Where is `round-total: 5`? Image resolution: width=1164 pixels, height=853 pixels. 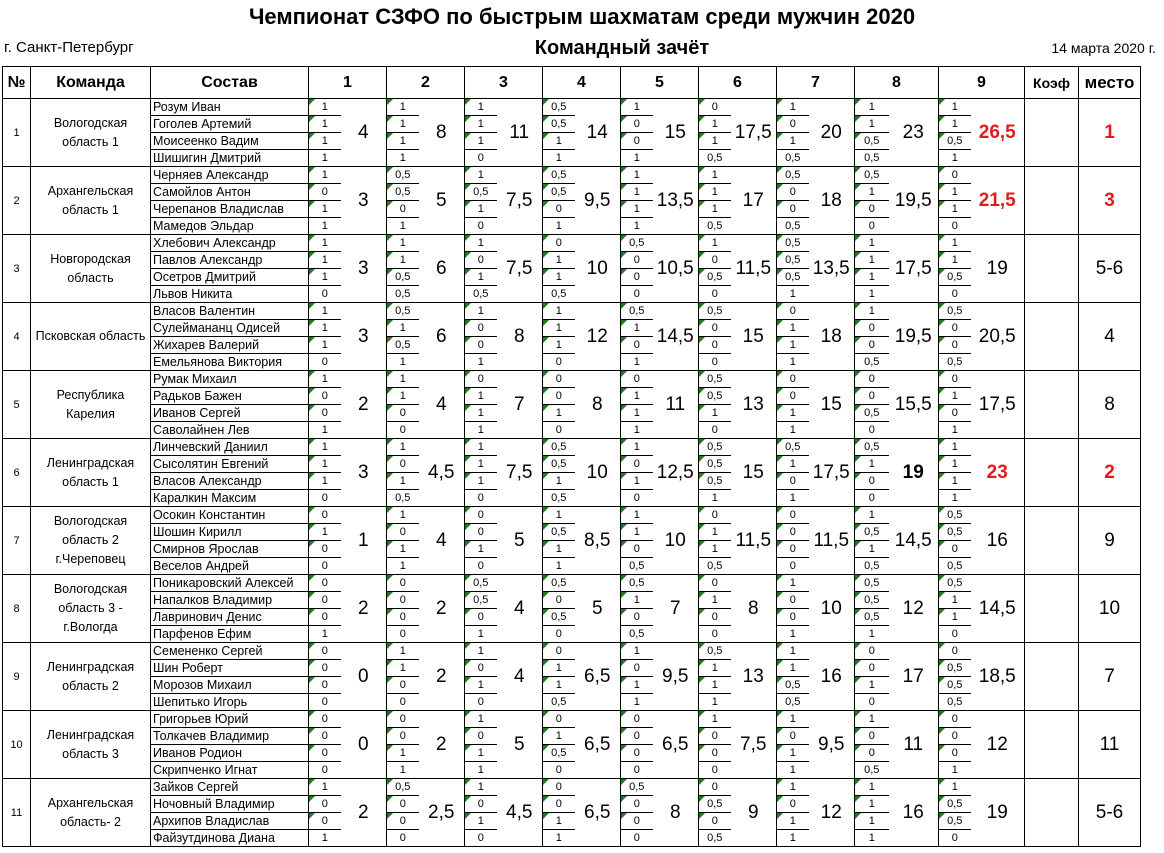 round-total: 5 is located at coordinates (441, 200).